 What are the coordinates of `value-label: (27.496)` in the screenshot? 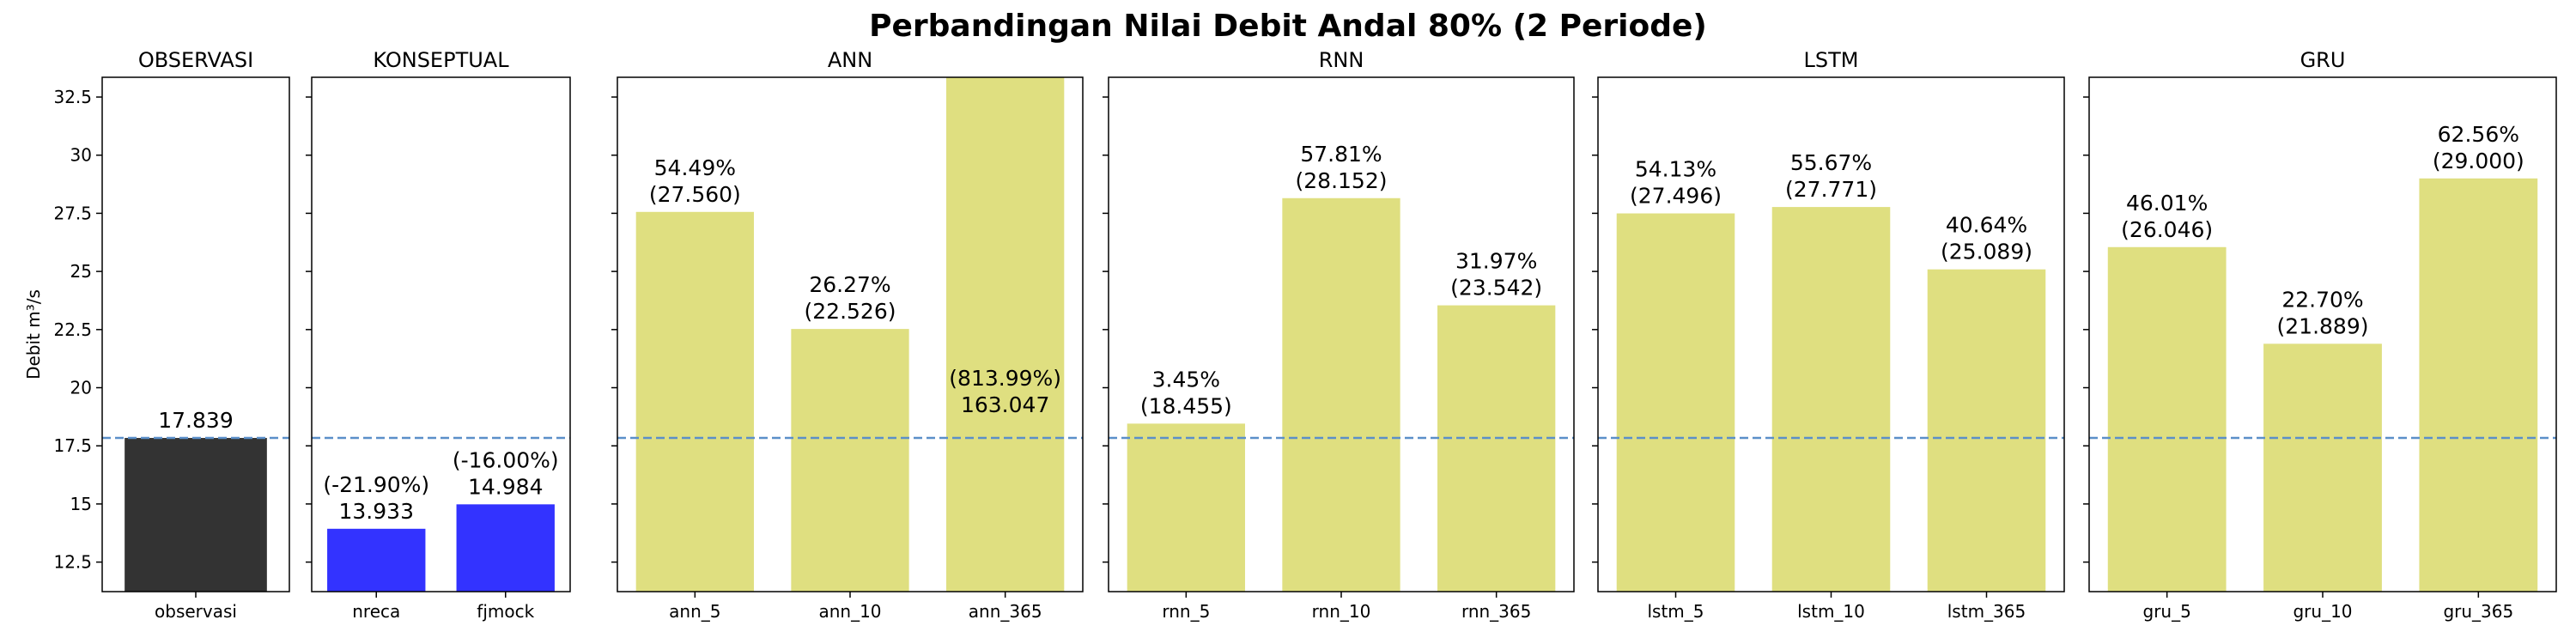 It's located at (1676, 197).